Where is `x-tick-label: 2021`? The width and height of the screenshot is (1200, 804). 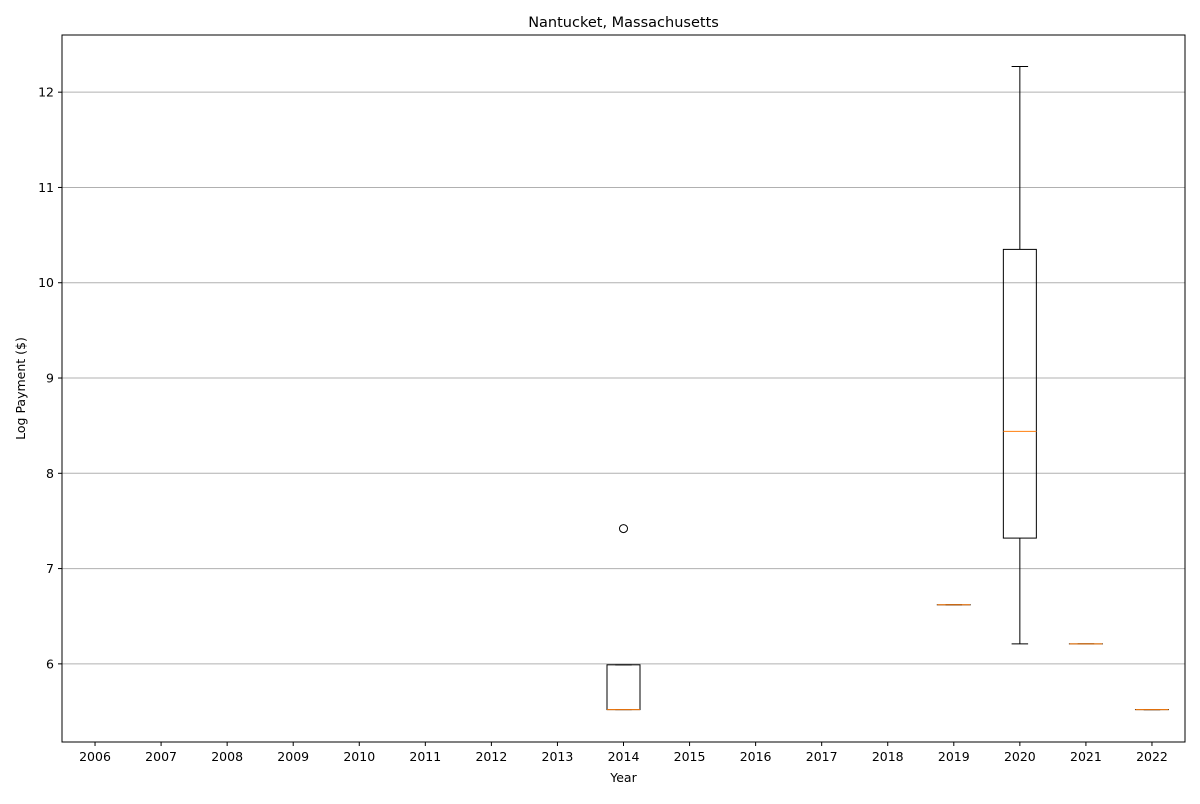
x-tick-label: 2021 is located at coordinates (1086, 756).